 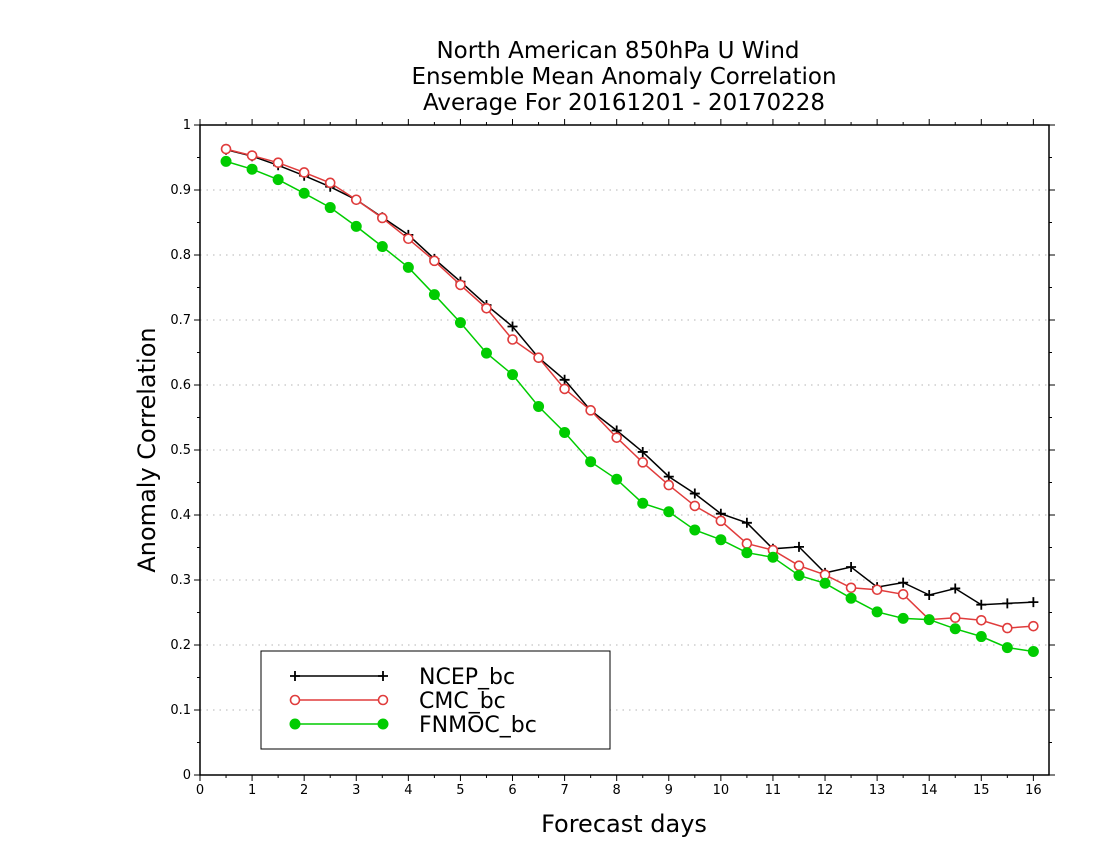 What do you see at coordinates (180, 385) in the screenshot?
I see `y-tick-label: 0.6` at bounding box center [180, 385].